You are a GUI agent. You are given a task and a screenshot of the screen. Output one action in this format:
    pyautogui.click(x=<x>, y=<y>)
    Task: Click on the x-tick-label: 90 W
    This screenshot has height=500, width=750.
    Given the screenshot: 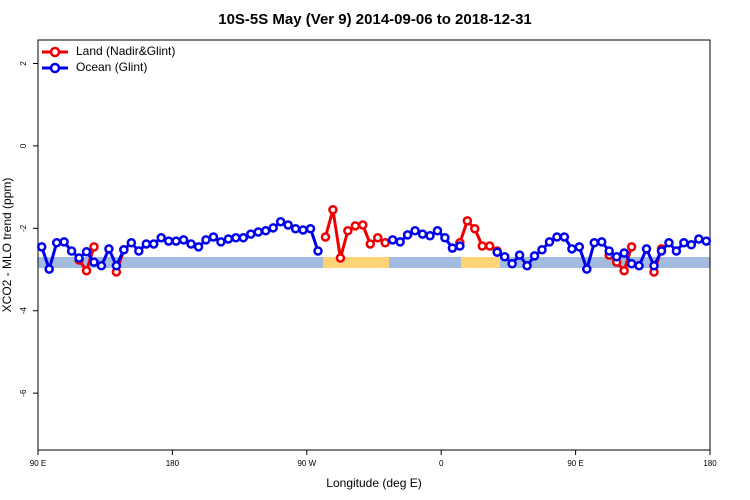 What is the action you would take?
    pyautogui.click(x=306, y=463)
    